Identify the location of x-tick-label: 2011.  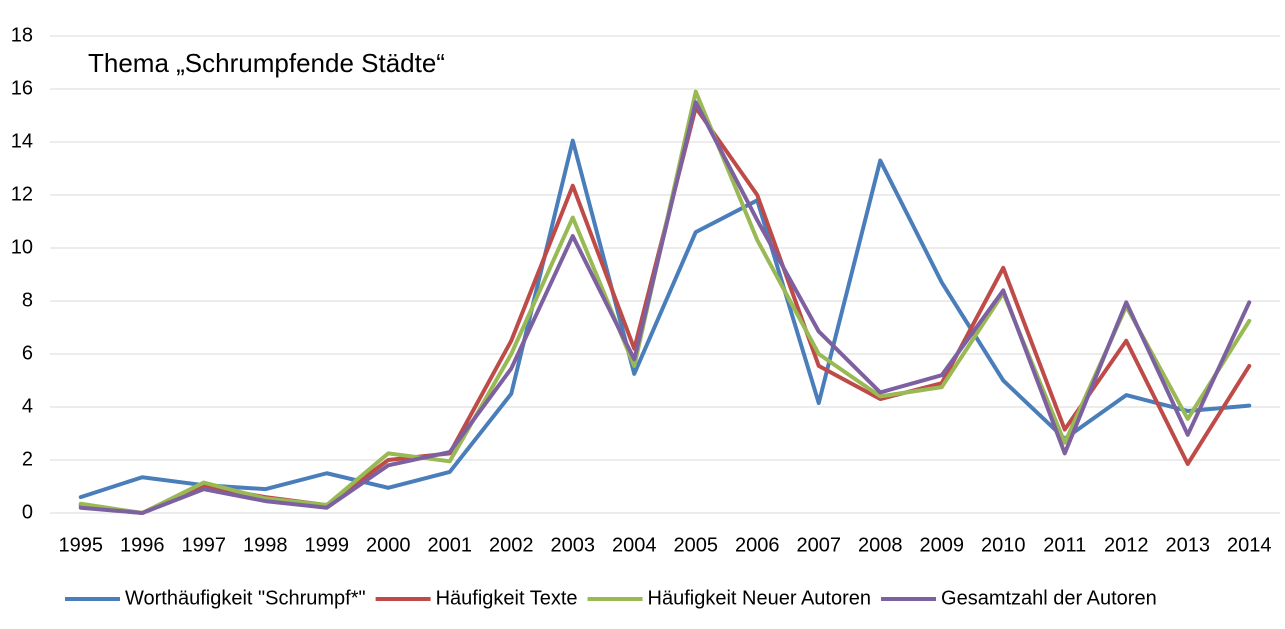
(1064, 545).